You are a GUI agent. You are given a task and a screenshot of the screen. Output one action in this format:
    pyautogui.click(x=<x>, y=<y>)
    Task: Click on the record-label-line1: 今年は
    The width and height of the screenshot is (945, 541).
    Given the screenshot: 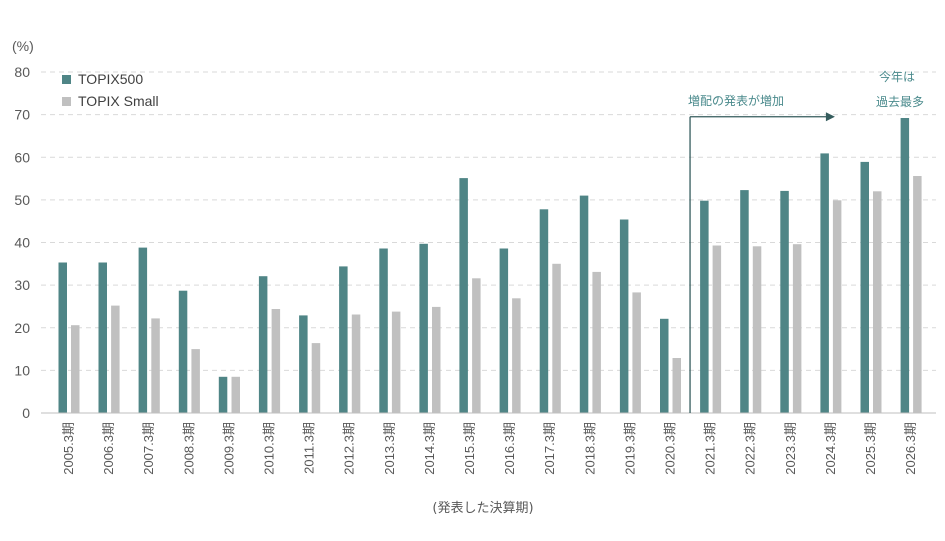 What is the action you would take?
    pyautogui.click(x=897, y=76)
    